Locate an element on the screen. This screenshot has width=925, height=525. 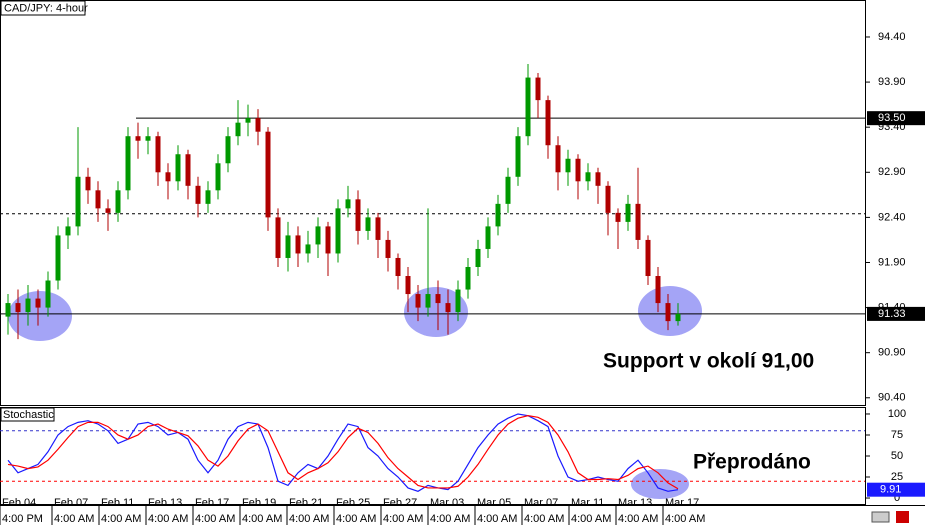
x-tick-label: Mar 11 is located at coordinates (587, 503).